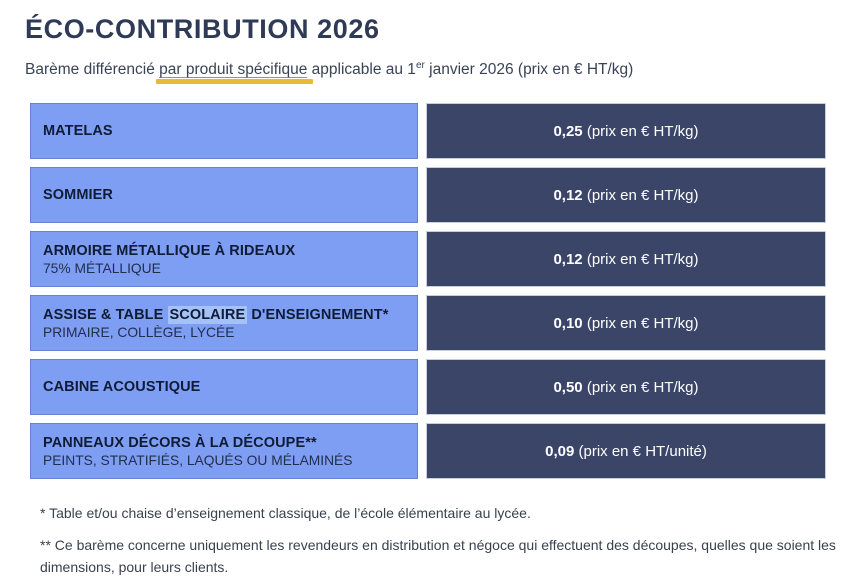 Image resolution: width=856 pixels, height=578 pixels. I want to click on price-value: 0,10, so click(568, 323).